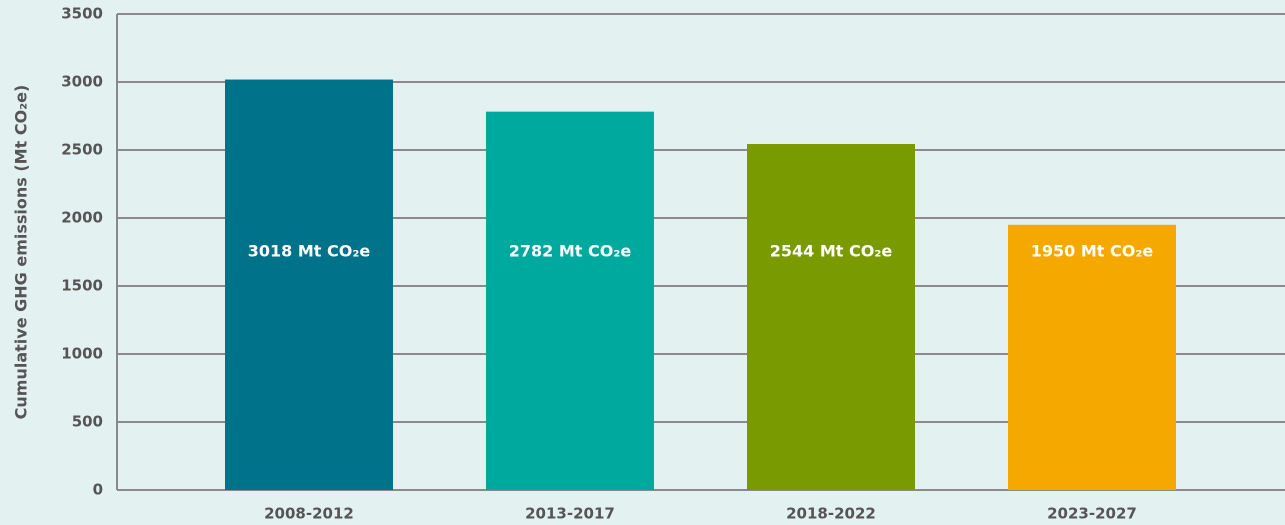 The width and height of the screenshot is (1285, 525). Describe the element at coordinates (82, 82) in the screenshot. I see `y-tick-label: 3000` at that location.